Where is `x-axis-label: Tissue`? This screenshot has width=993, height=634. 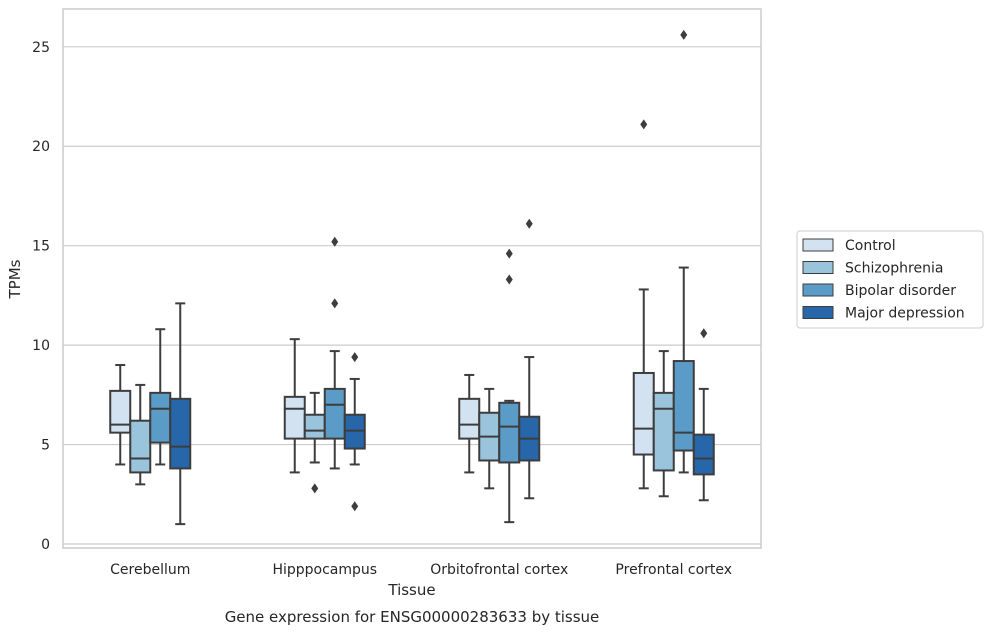 x-axis-label: Tissue is located at coordinates (411, 590).